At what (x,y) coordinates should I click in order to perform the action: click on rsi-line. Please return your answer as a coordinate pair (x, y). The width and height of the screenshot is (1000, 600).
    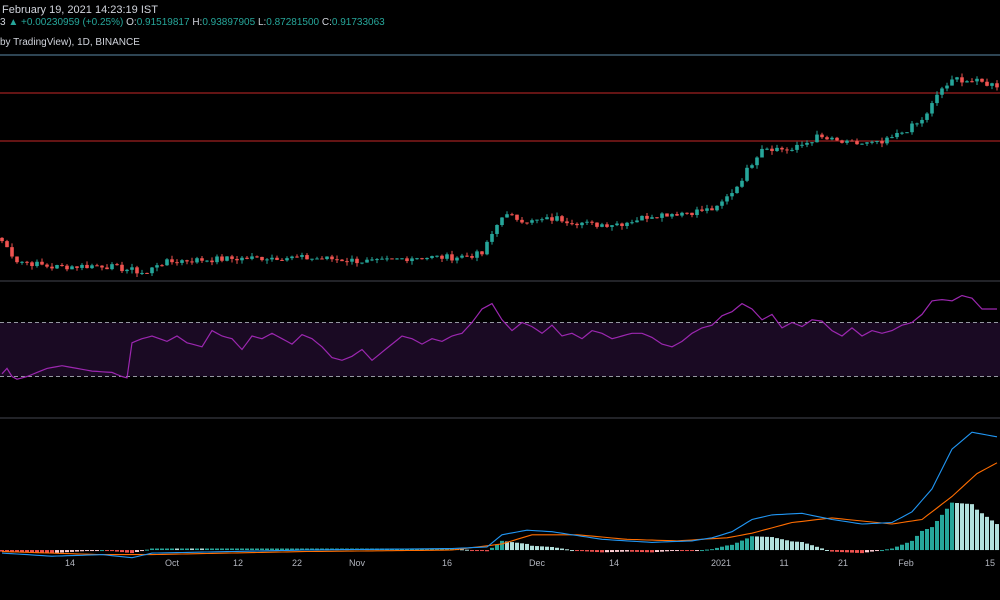
    Looking at the image, I should click on (499, 337).